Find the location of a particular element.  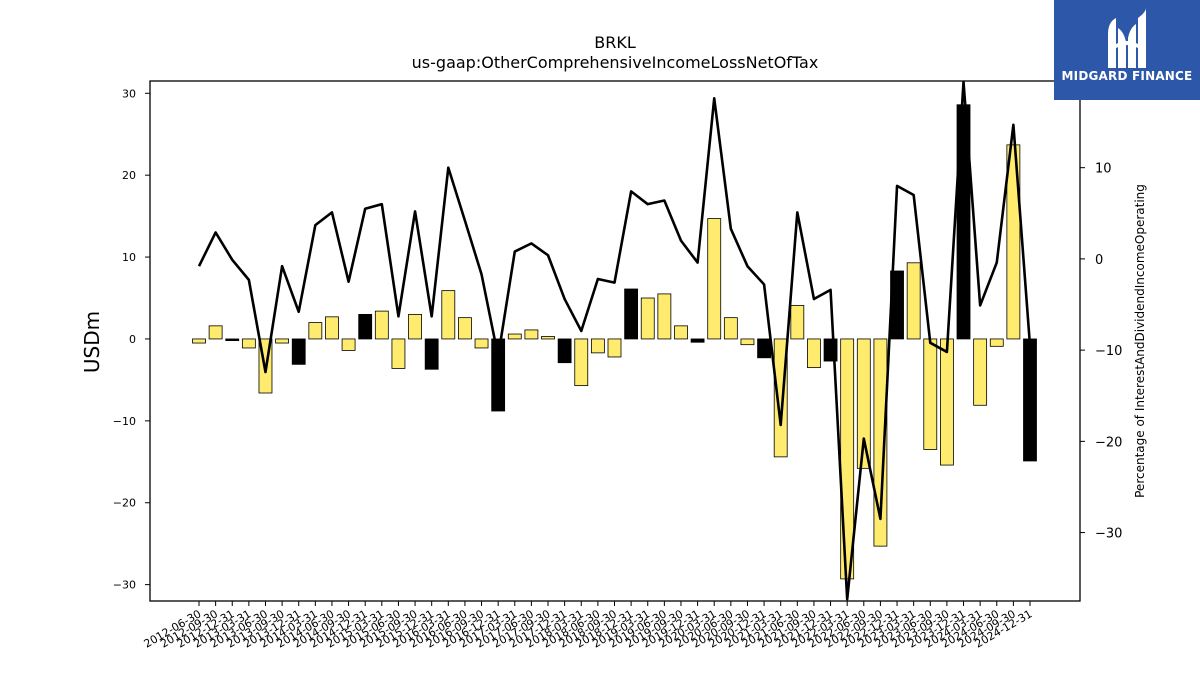

y-tick-label: 30 is located at coordinates (129, 93).